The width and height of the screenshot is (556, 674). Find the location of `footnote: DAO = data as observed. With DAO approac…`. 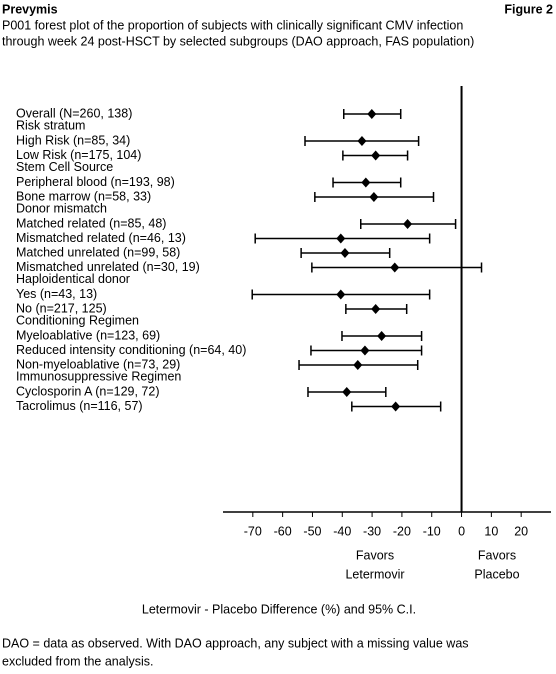

footnote: DAO = data as observed. With DAO approac… is located at coordinates (235, 643).